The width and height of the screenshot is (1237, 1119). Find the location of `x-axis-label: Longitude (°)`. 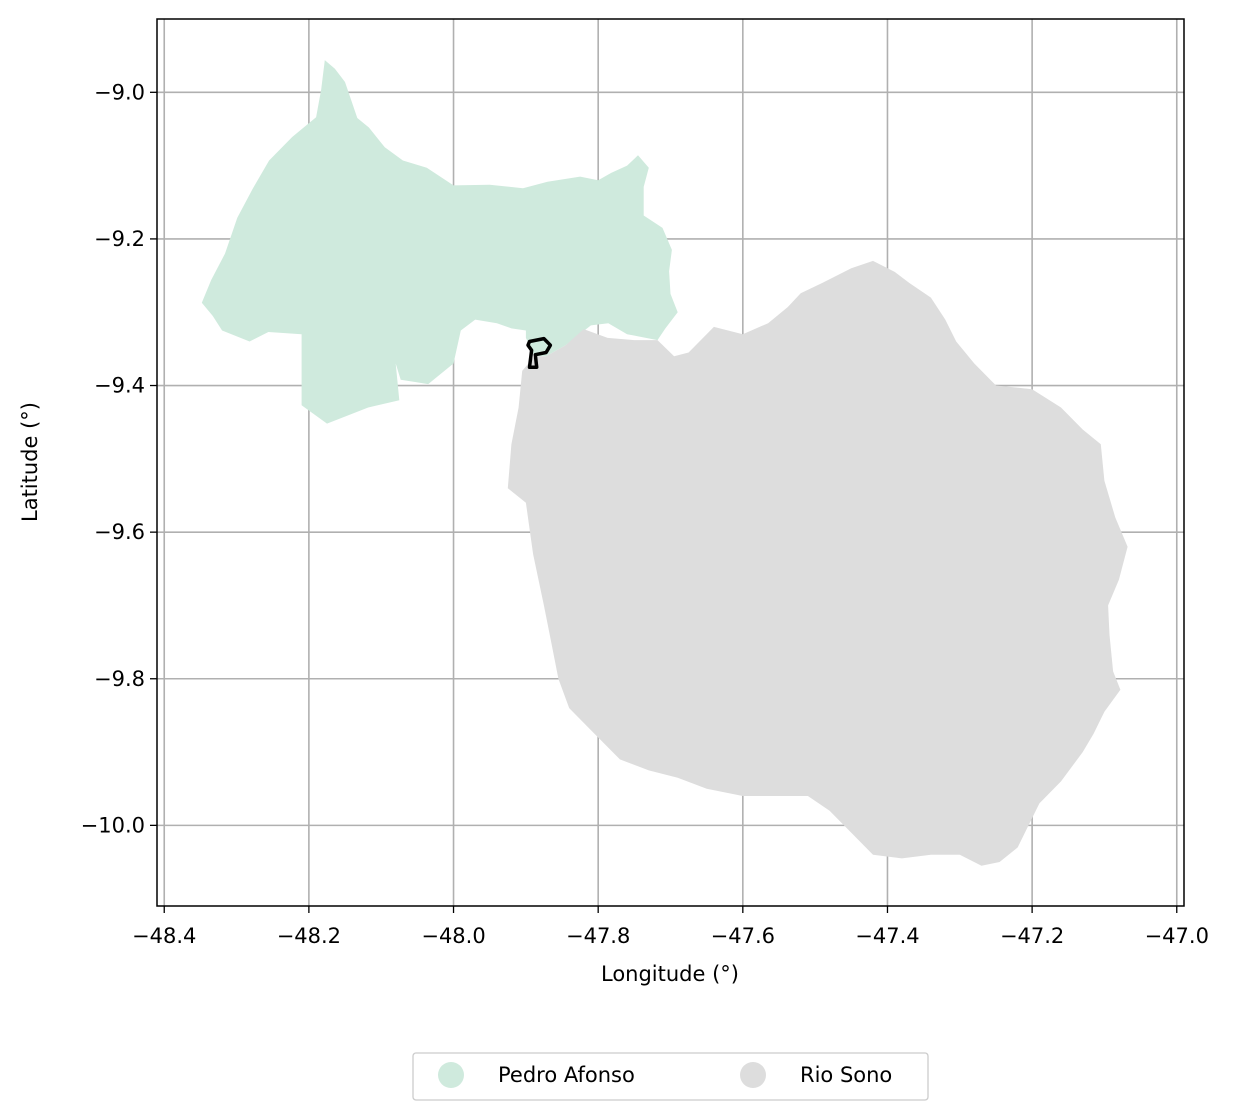

x-axis-label: Longitude (°) is located at coordinates (670, 974).